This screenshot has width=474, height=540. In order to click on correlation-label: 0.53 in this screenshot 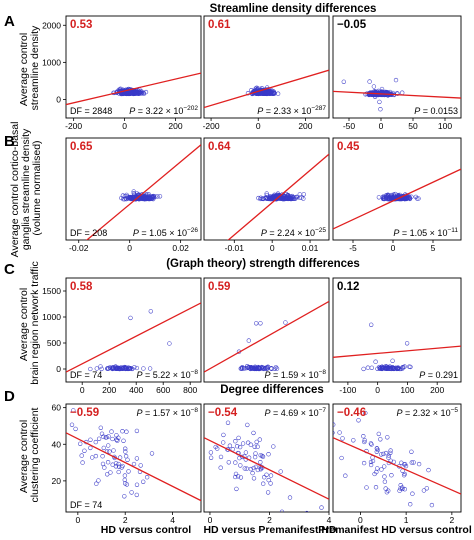, I will do `click(81, 25)`.